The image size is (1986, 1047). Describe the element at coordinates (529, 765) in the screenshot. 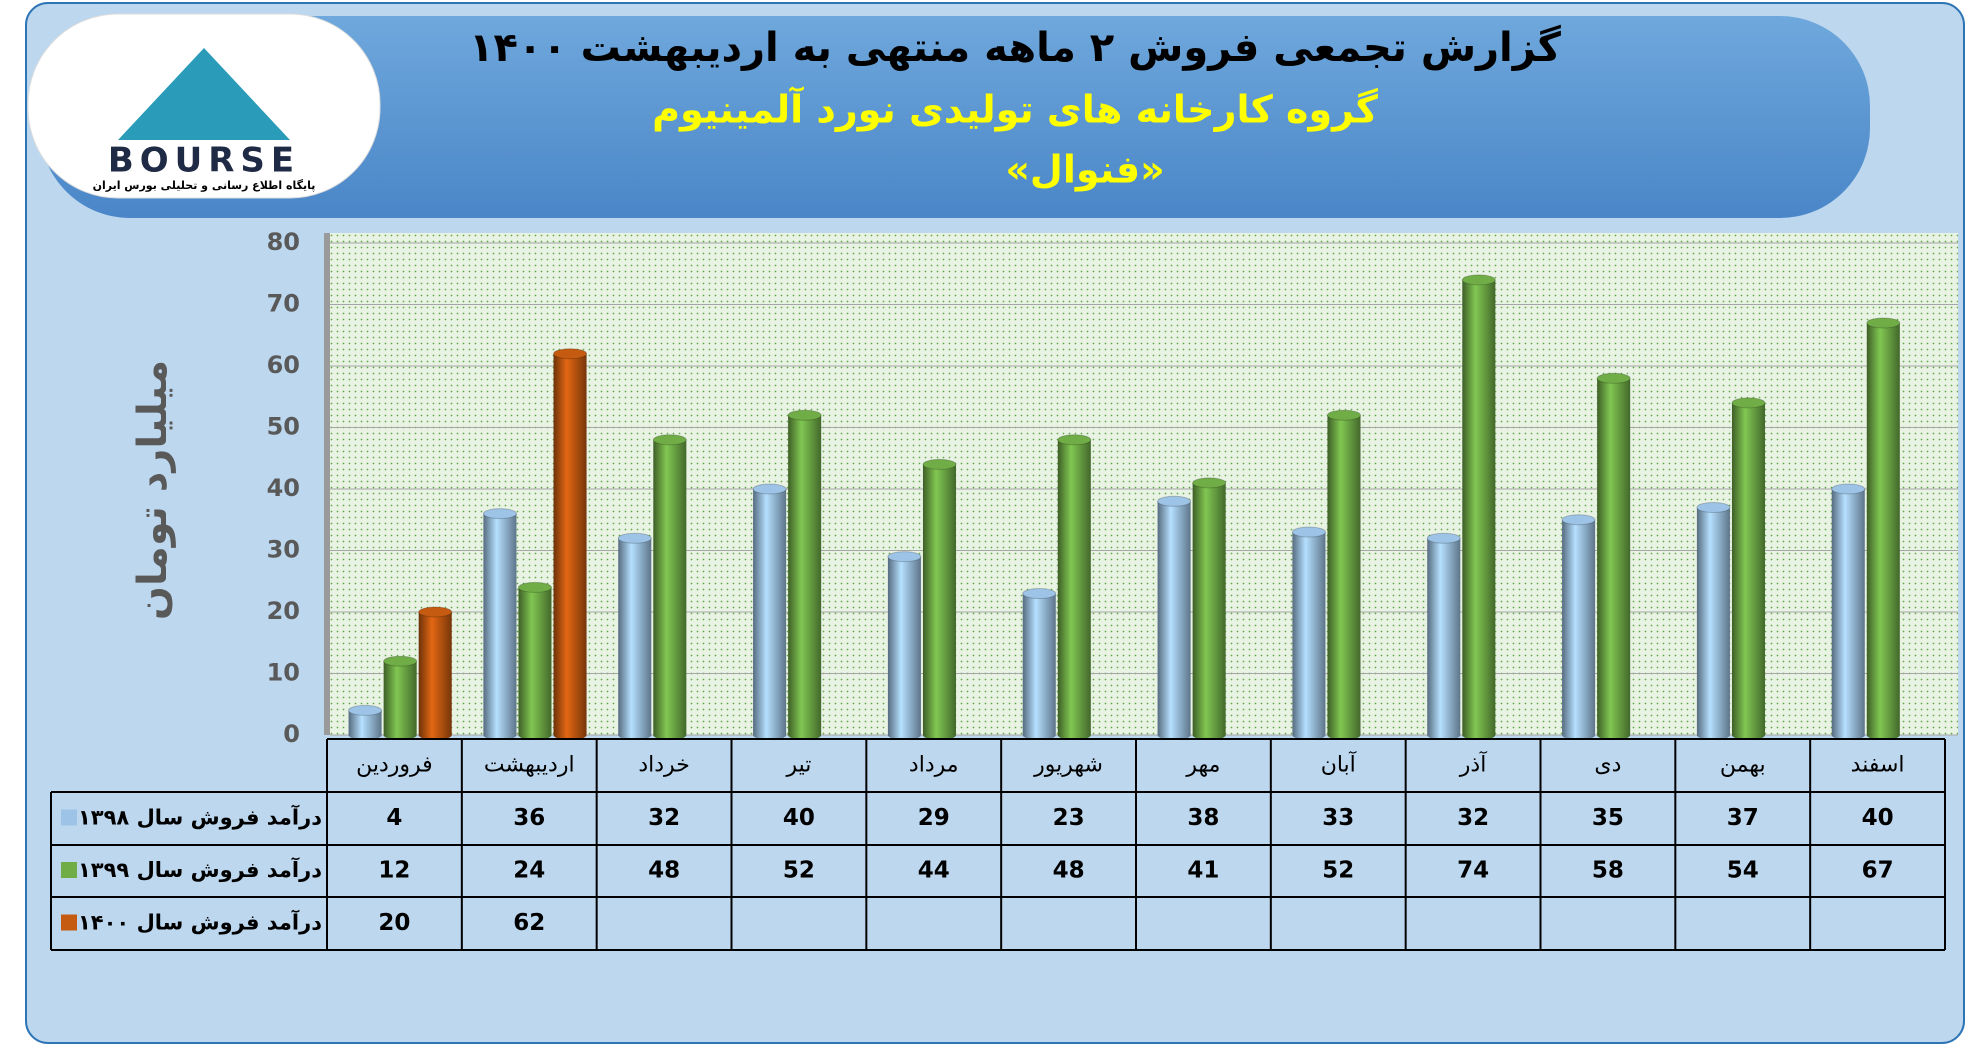

I see `x-tick-label: اردیبهشت` at that location.